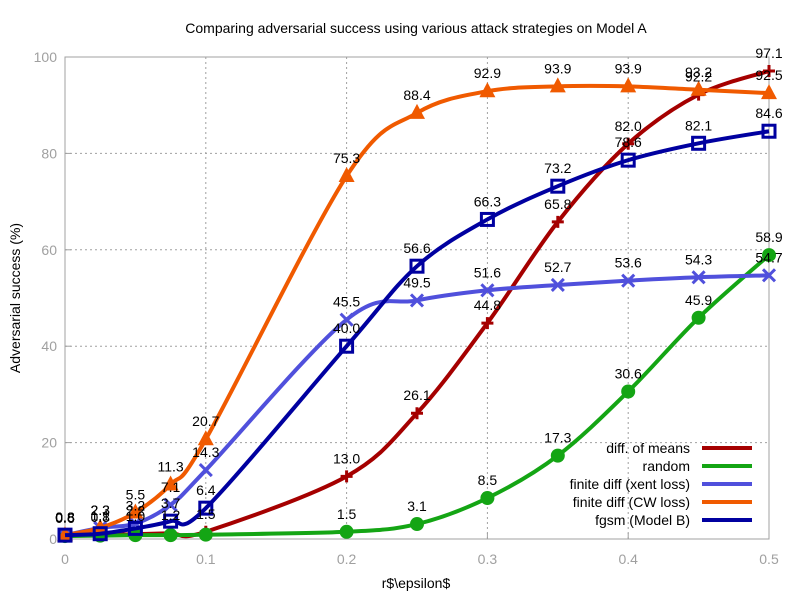 This screenshot has height=600, width=800. Describe the element at coordinates (666, 466) in the screenshot. I see `legend-label: random` at that location.